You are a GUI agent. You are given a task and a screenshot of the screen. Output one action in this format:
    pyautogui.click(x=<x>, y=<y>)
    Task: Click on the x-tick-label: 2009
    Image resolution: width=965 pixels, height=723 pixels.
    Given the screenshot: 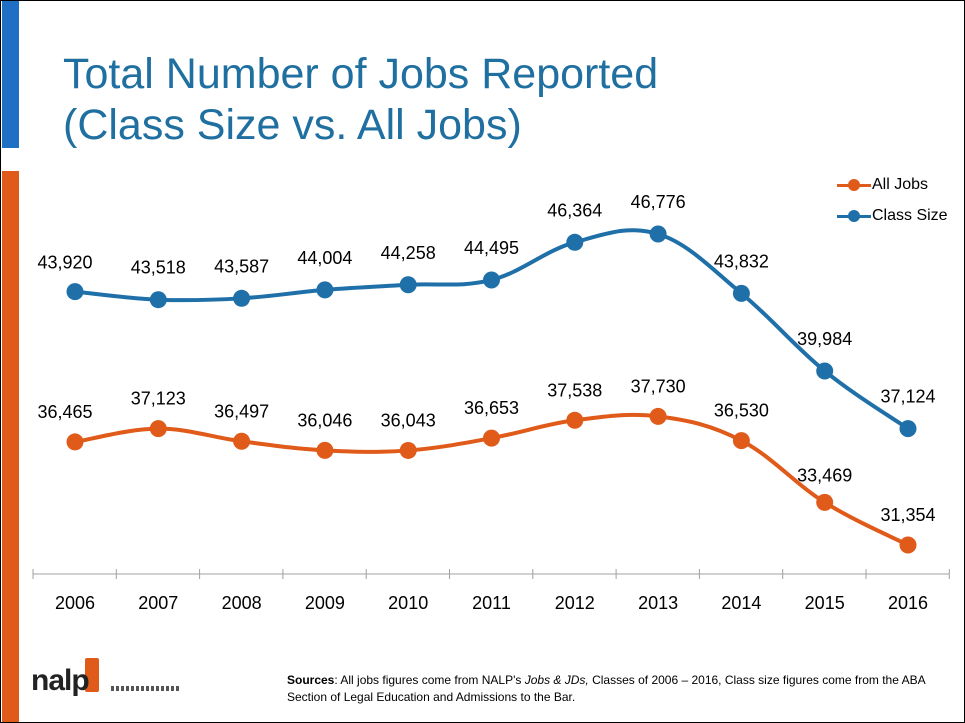 What is the action you would take?
    pyautogui.click(x=325, y=603)
    